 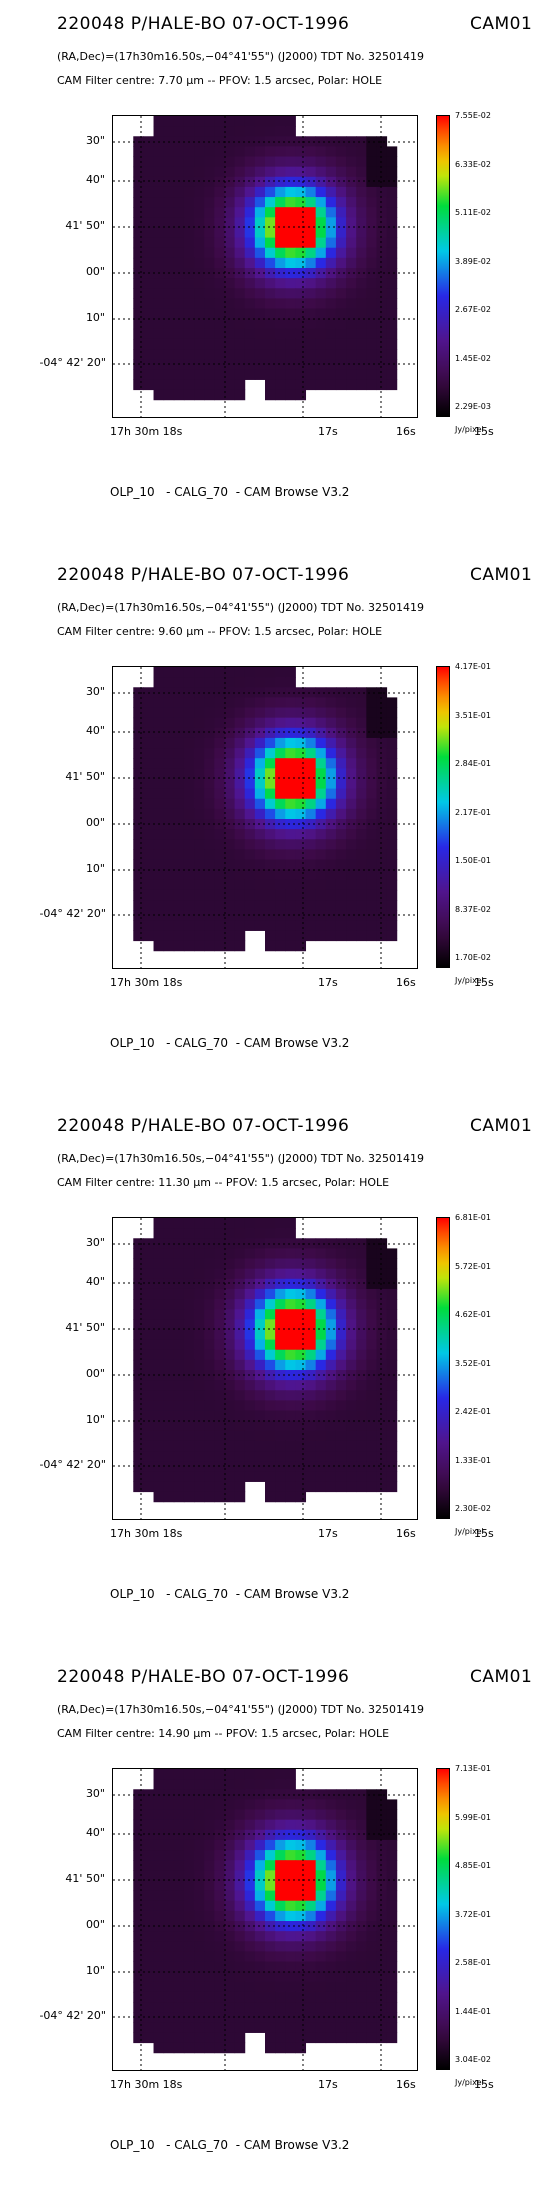 What do you see at coordinates (473, 115) in the screenshot?
I see `colorbar-label: 7.55E-02` at bounding box center [473, 115].